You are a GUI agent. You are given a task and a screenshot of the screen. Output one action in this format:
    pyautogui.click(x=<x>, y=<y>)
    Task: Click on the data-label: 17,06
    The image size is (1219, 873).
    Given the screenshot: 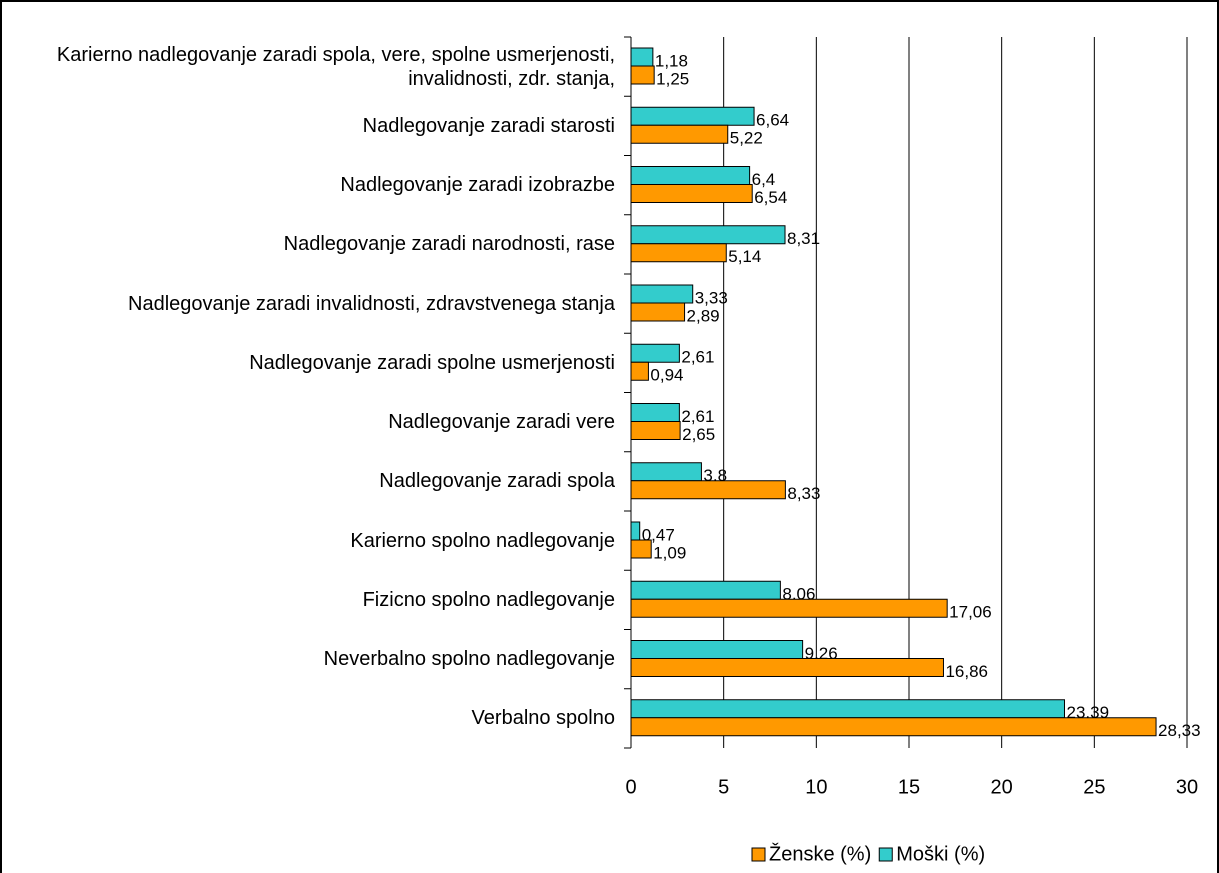 What is the action you would take?
    pyautogui.click(x=970, y=612)
    